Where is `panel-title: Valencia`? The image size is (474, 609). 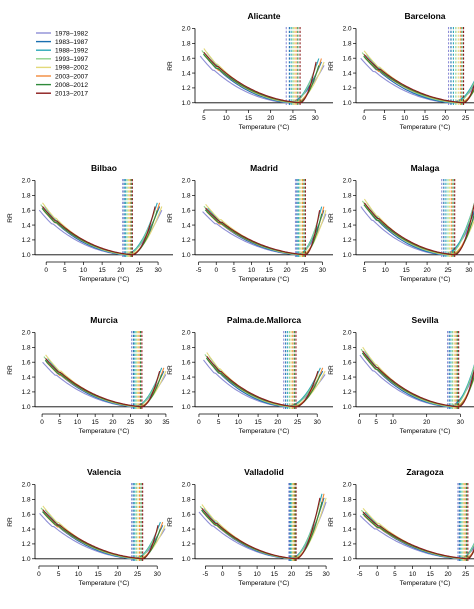 panel-title: Valencia is located at coordinates (104, 472).